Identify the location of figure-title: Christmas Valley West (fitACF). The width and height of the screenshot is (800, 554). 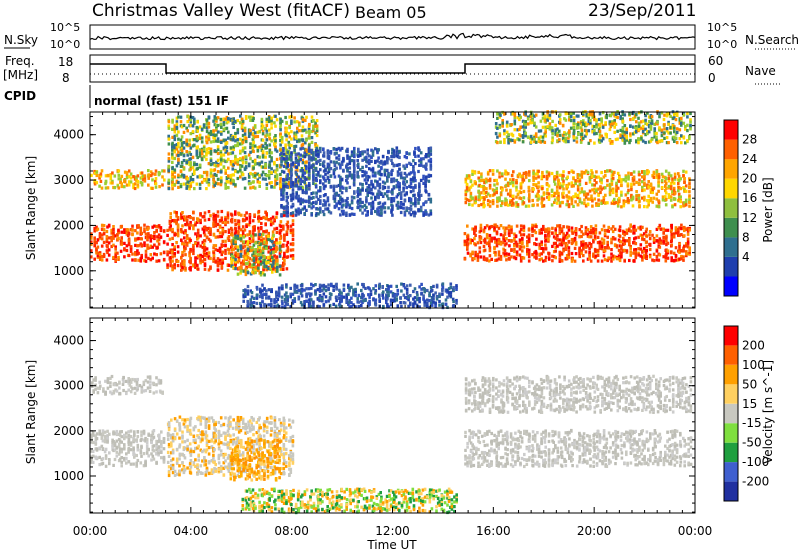
(221, 11).